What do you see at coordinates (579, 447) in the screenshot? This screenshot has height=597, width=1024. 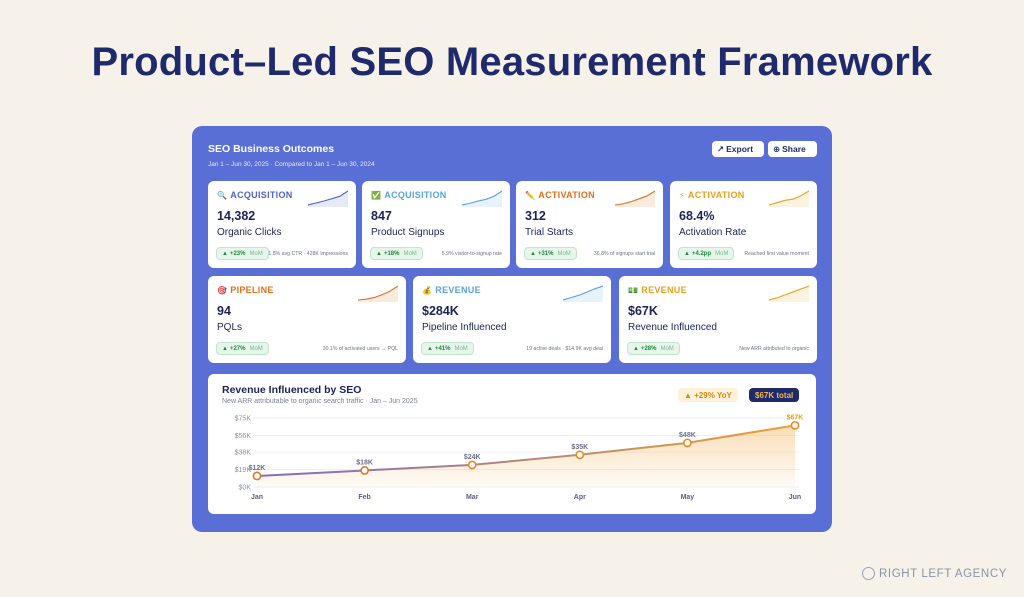 I see `data-label: $35K` at bounding box center [579, 447].